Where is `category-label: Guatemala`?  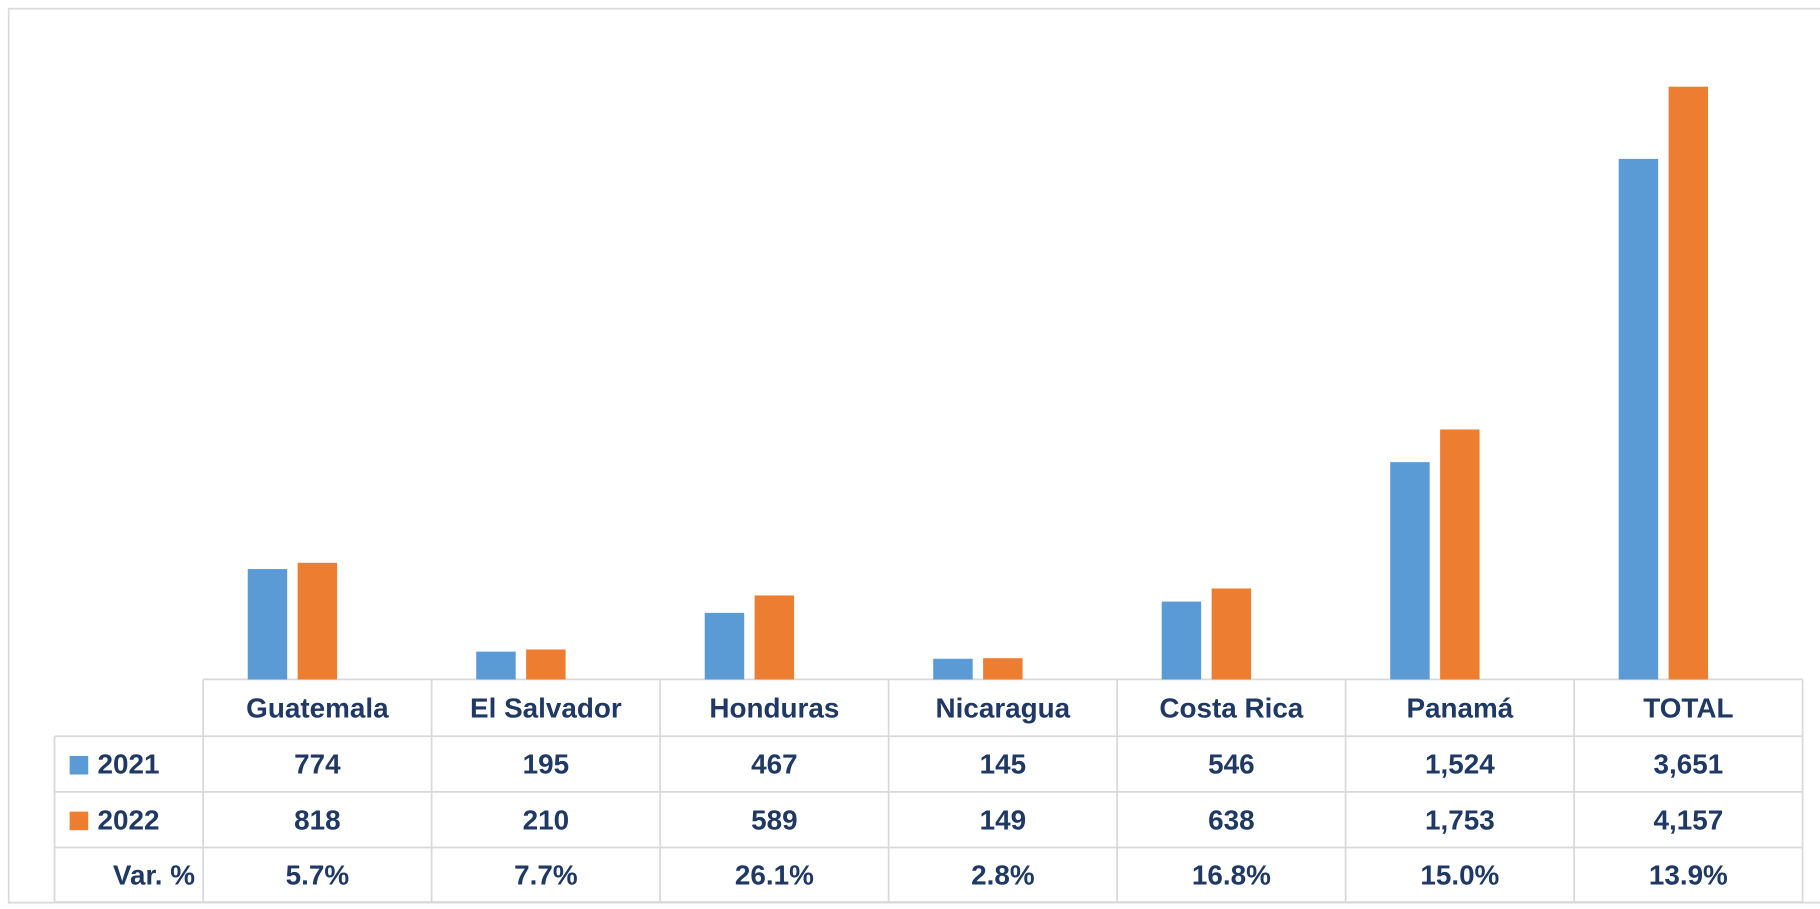
category-label: Guatemala is located at coordinates (317, 708).